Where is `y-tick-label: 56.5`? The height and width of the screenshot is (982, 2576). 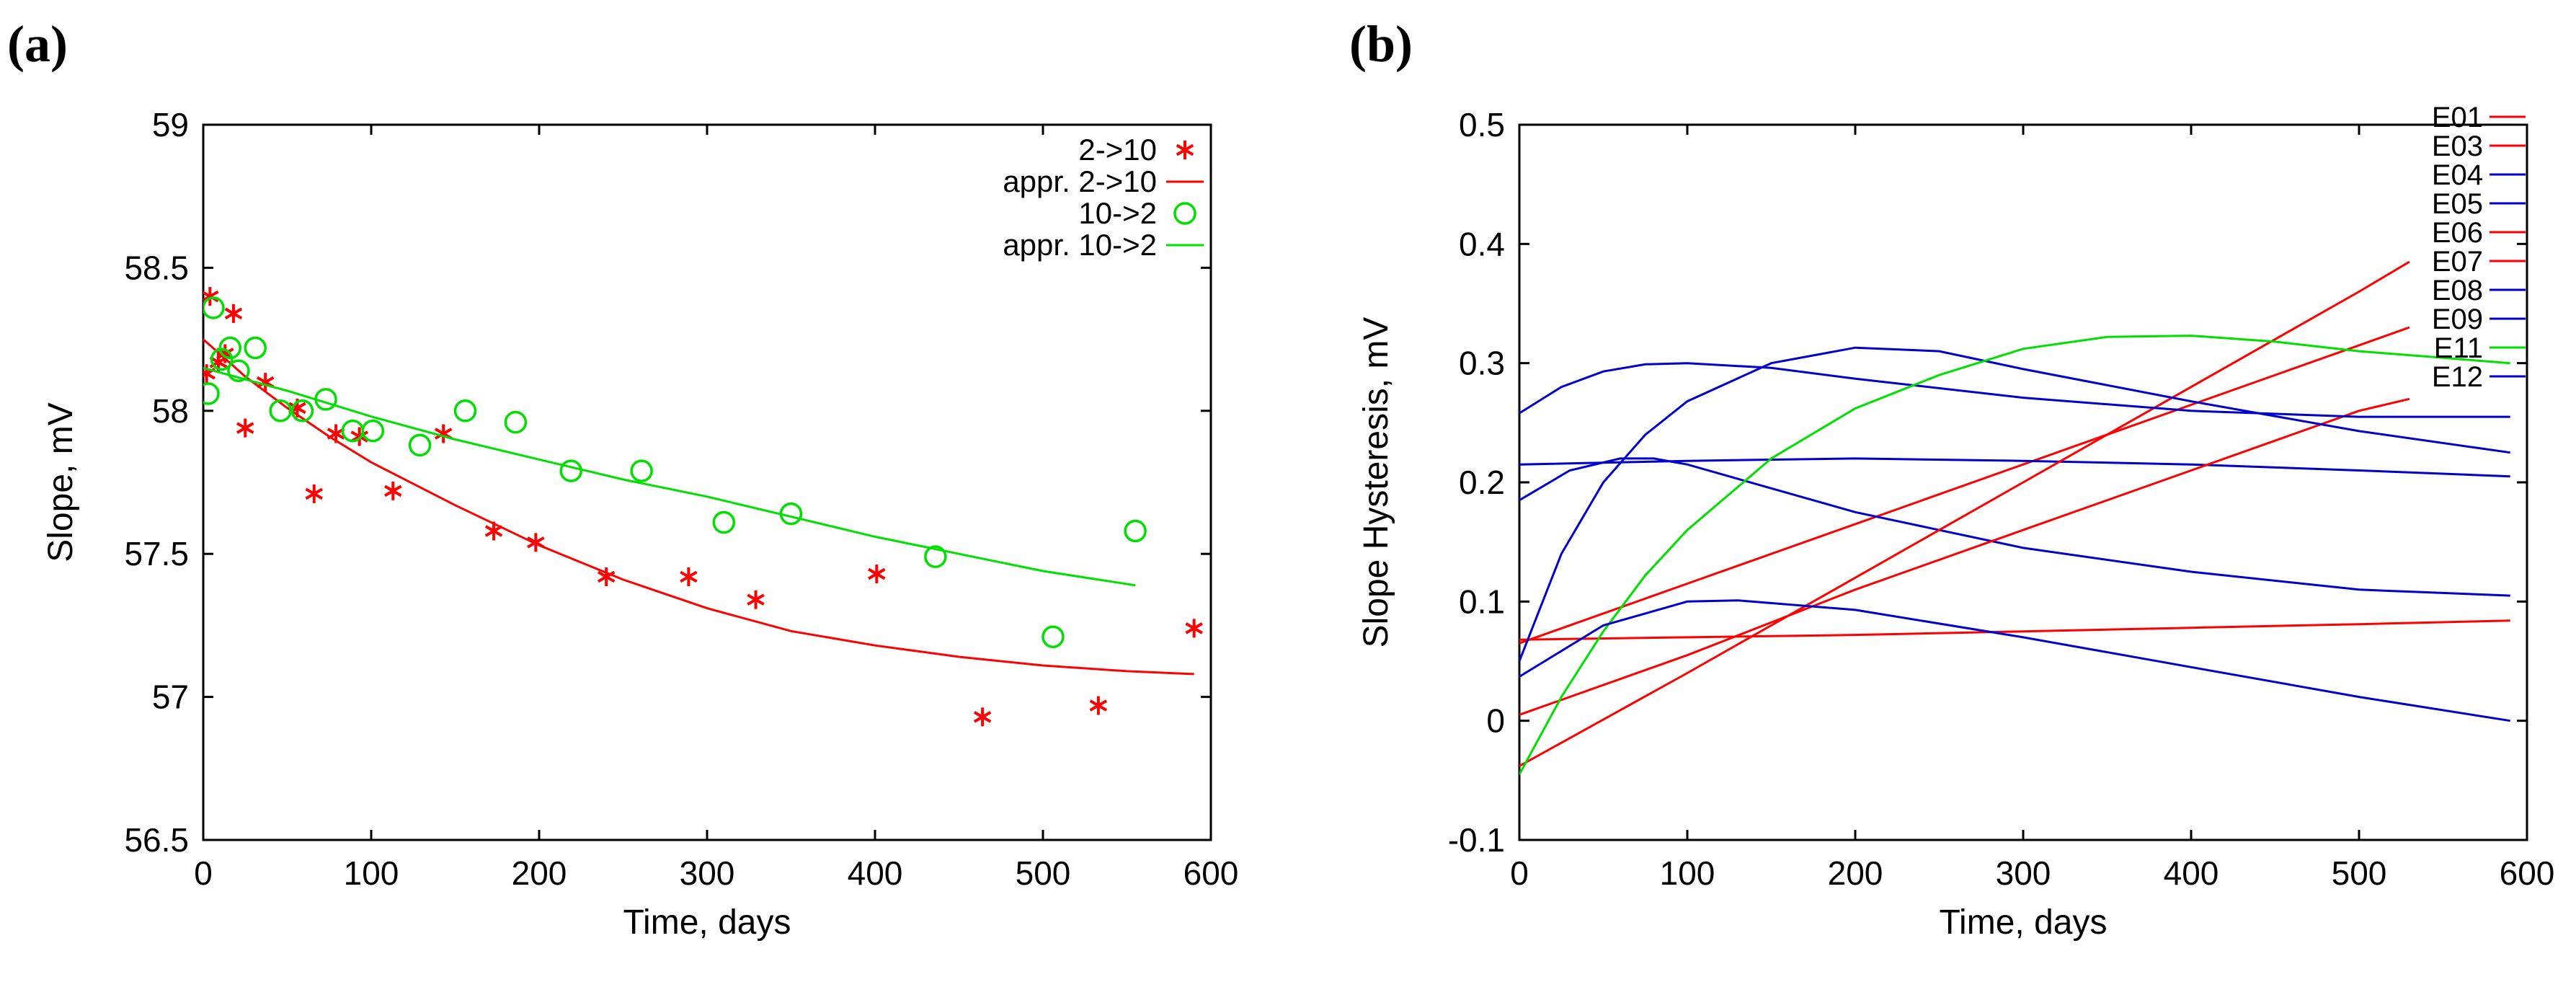
y-tick-label: 56.5 is located at coordinates (156, 840).